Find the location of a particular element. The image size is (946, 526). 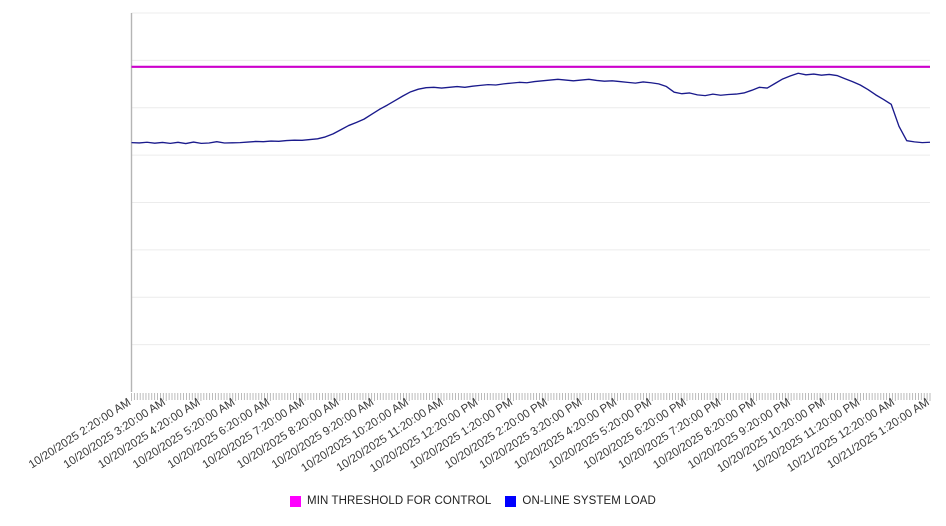

legend-item-min-threshold-for-control: MIN THRESHOLD FOR CONTROL is located at coordinates (391, 501).